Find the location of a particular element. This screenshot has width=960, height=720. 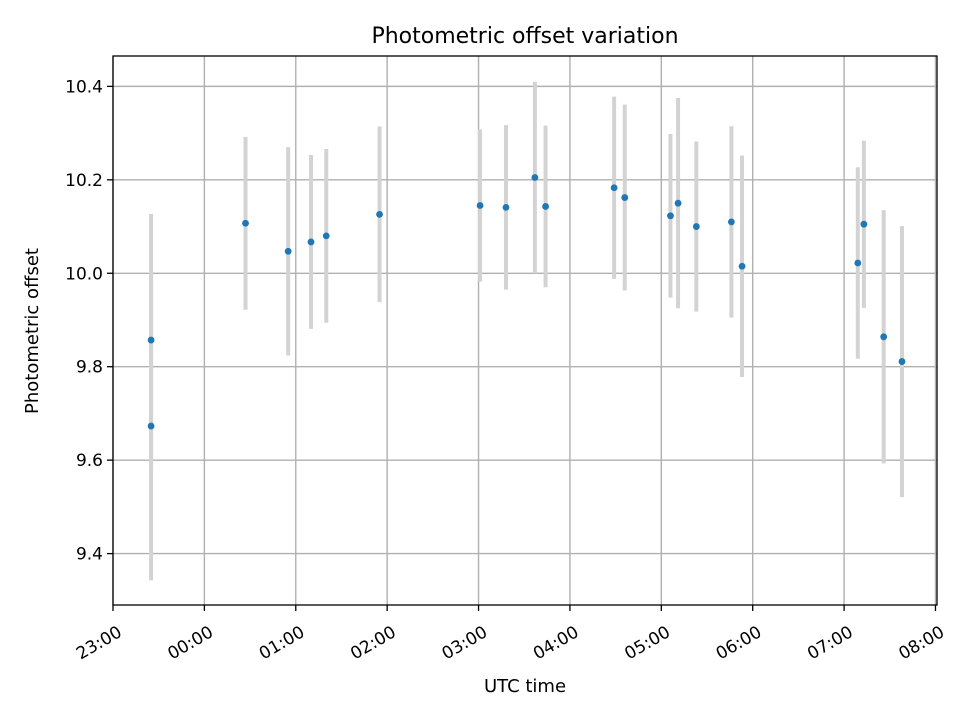

x-tick-label: 04:00 is located at coordinates (556, 643).